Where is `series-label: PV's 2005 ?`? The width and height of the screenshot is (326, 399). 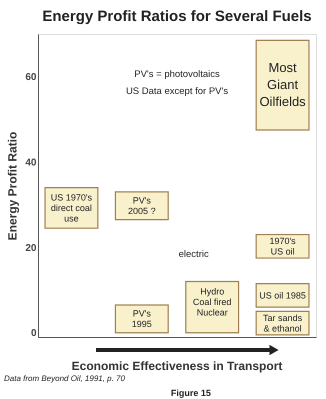 series-label: PV's 2005 ? is located at coordinates (142, 206).